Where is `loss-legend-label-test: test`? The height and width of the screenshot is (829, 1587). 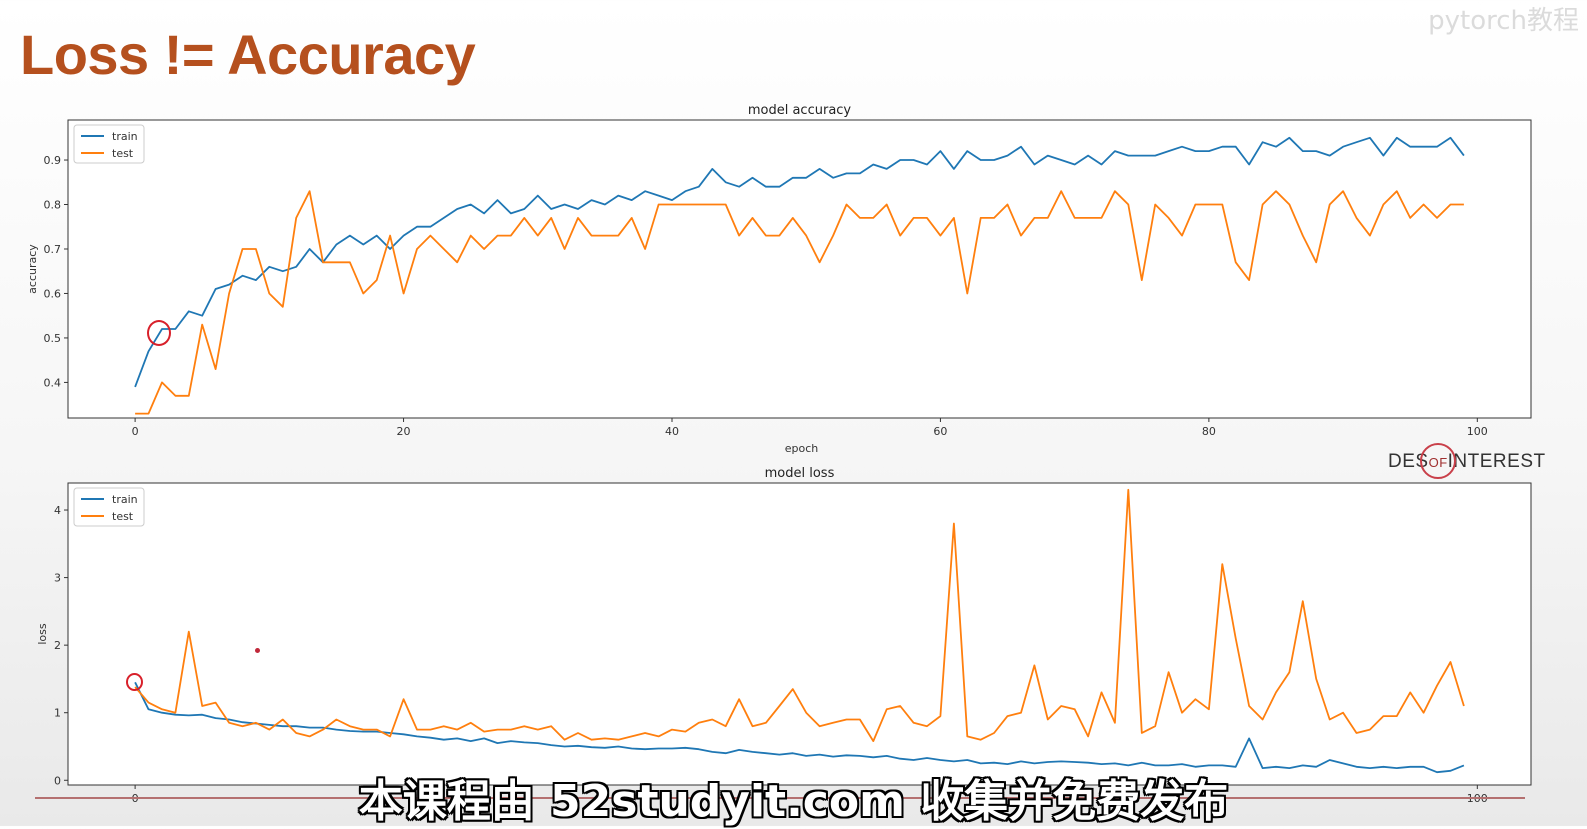 loss-legend-label-test: test is located at coordinates (123, 516).